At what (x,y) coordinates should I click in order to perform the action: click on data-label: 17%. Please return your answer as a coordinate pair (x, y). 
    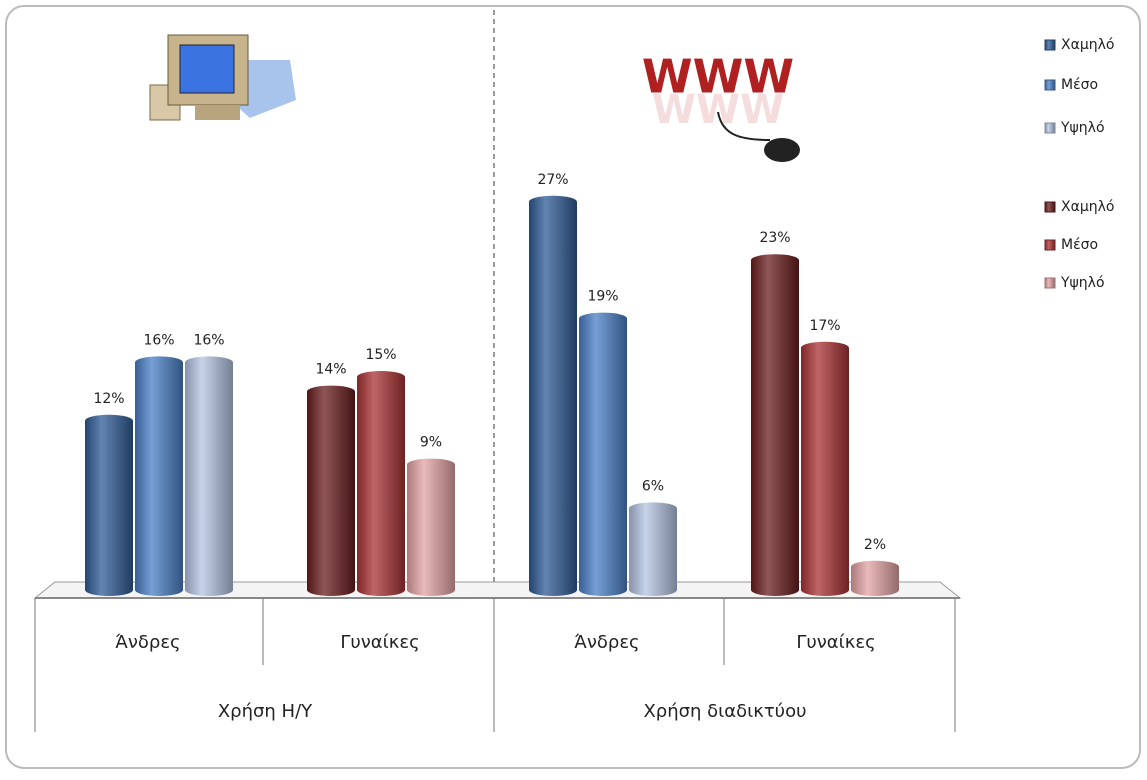
    Looking at the image, I should click on (824, 326).